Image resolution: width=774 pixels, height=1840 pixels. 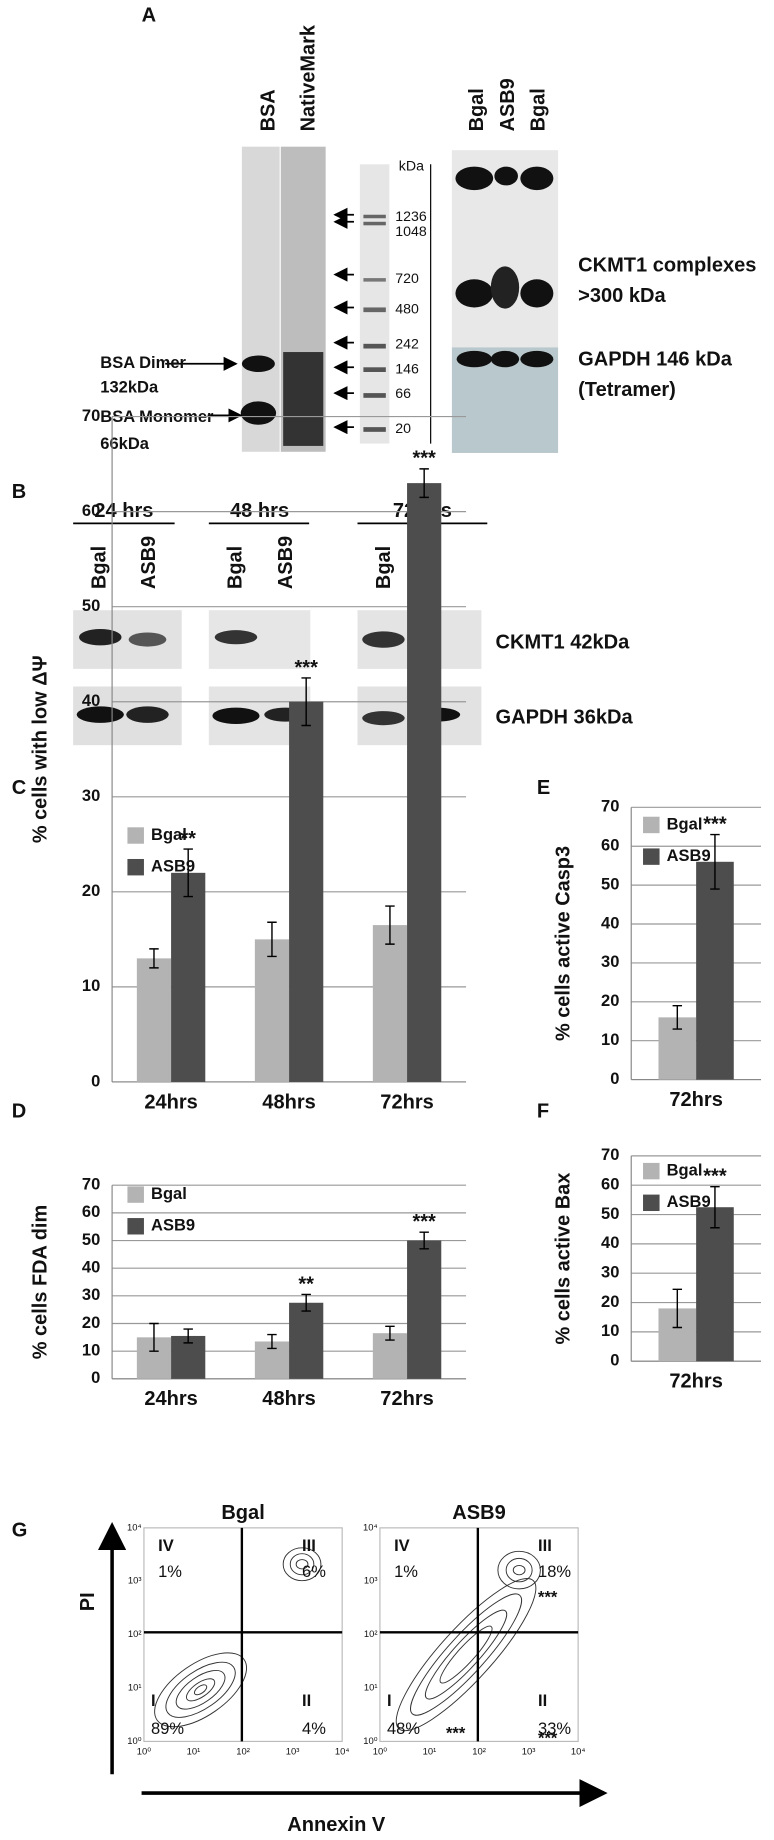 What do you see at coordinates (407, 344) in the screenshot?
I see `marker-label: 242` at bounding box center [407, 344].